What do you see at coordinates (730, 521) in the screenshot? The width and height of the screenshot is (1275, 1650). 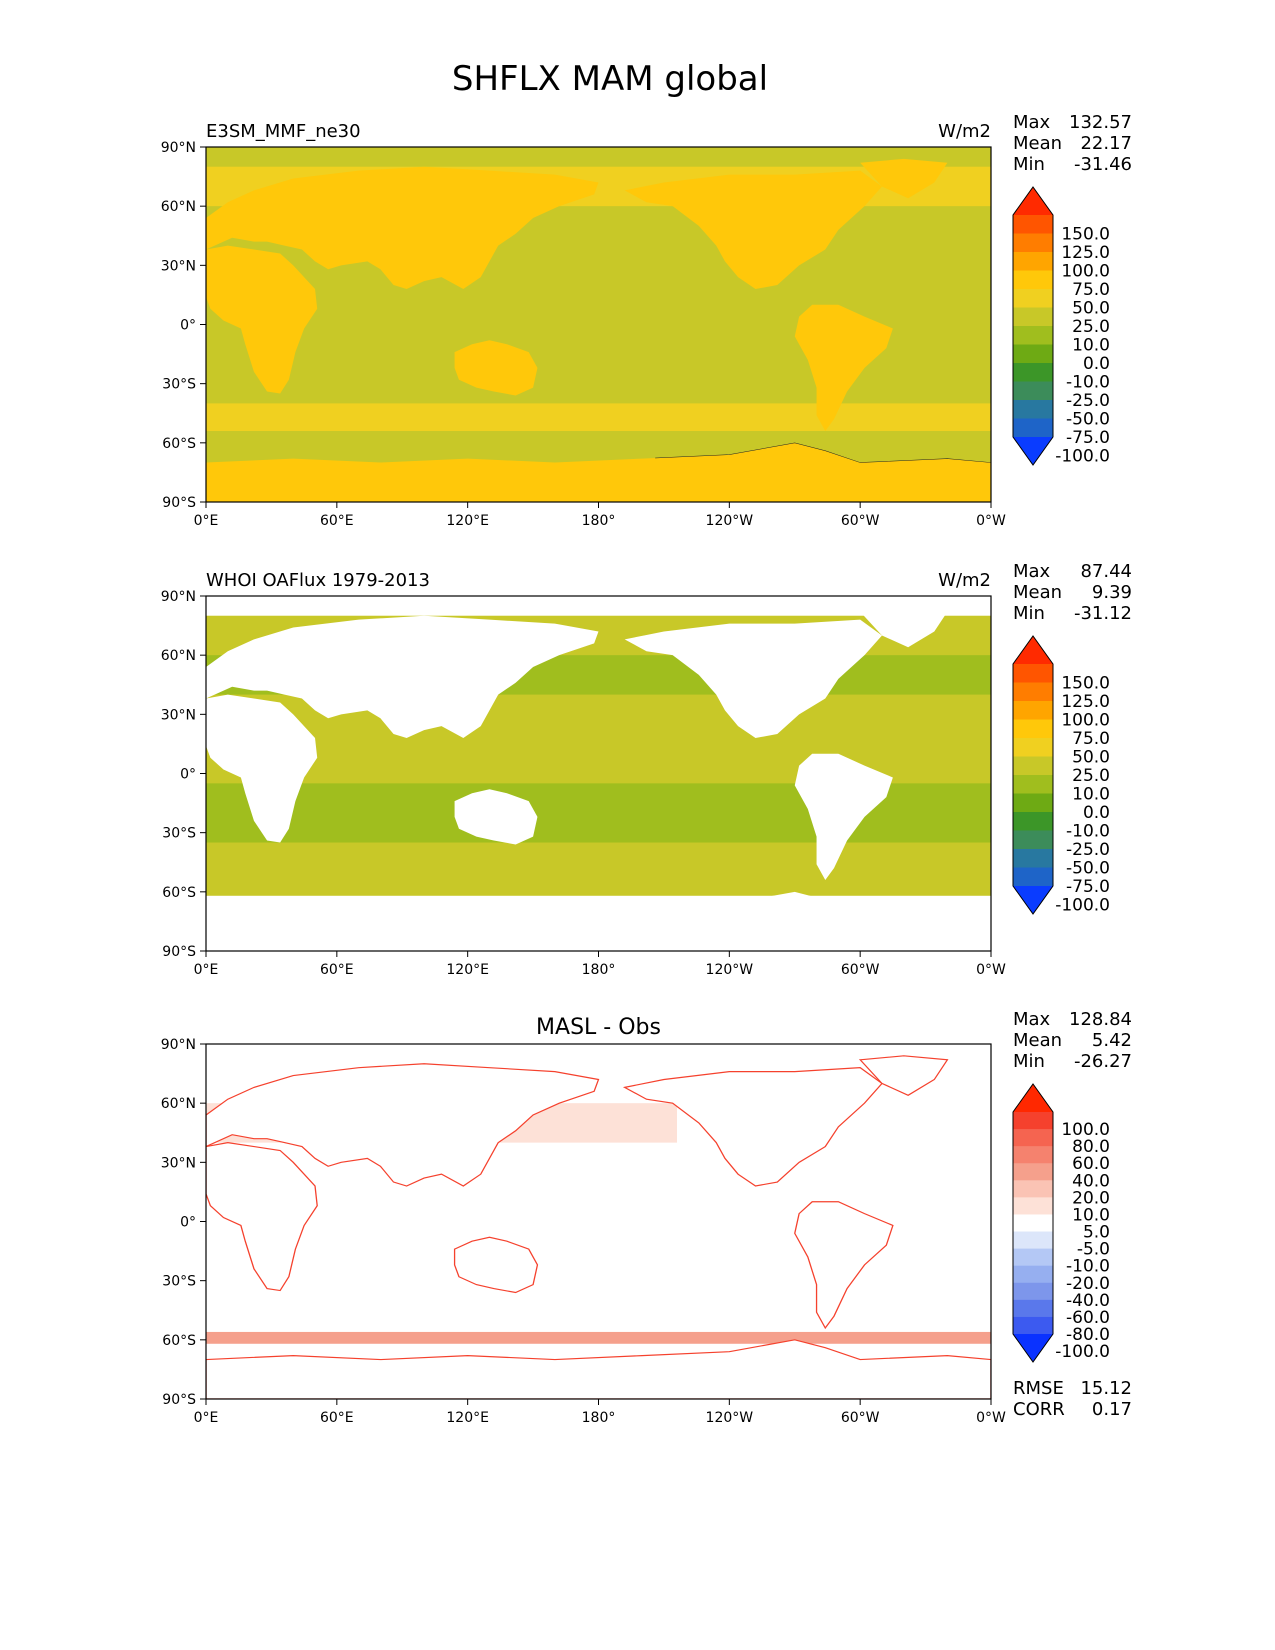 I see `x-tick-label: 120°W` at bounding box center [730, 521].